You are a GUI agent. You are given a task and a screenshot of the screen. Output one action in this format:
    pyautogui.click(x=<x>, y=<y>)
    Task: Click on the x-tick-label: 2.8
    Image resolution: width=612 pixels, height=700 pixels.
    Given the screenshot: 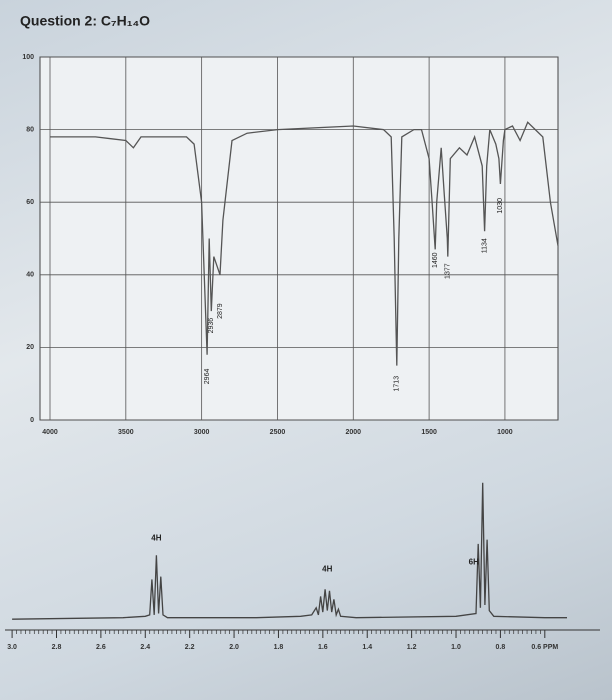 What is the action you would take?
    pyautogui.click(x=57, y=647)
    